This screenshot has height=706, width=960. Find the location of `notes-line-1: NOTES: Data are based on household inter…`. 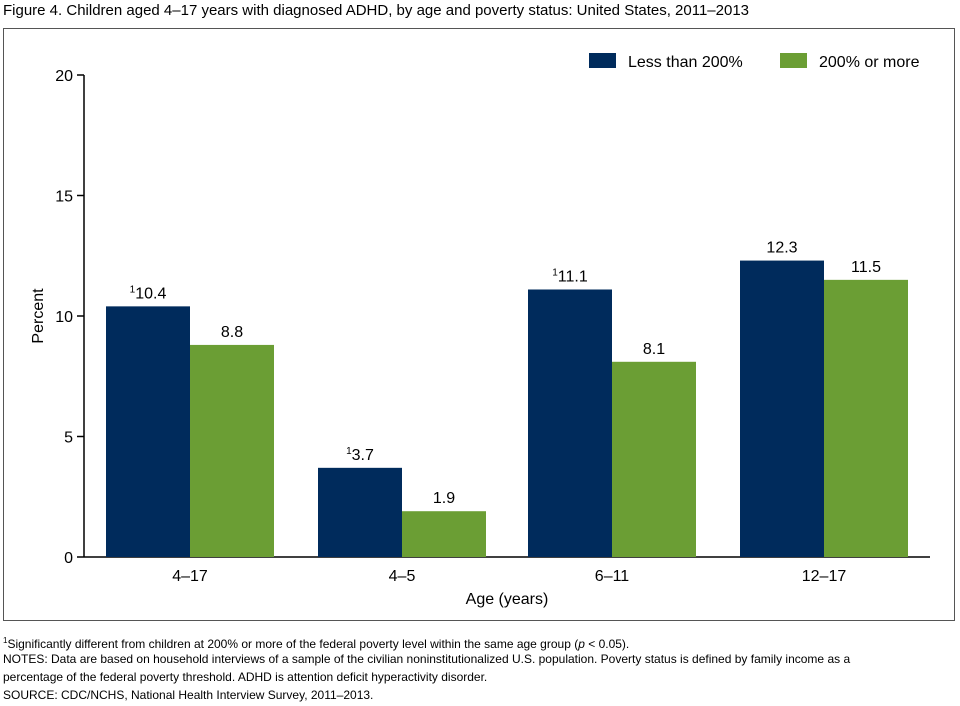

notes-line-1: NOTES: Data are based on household inter… is located at coordinates (427, 659).